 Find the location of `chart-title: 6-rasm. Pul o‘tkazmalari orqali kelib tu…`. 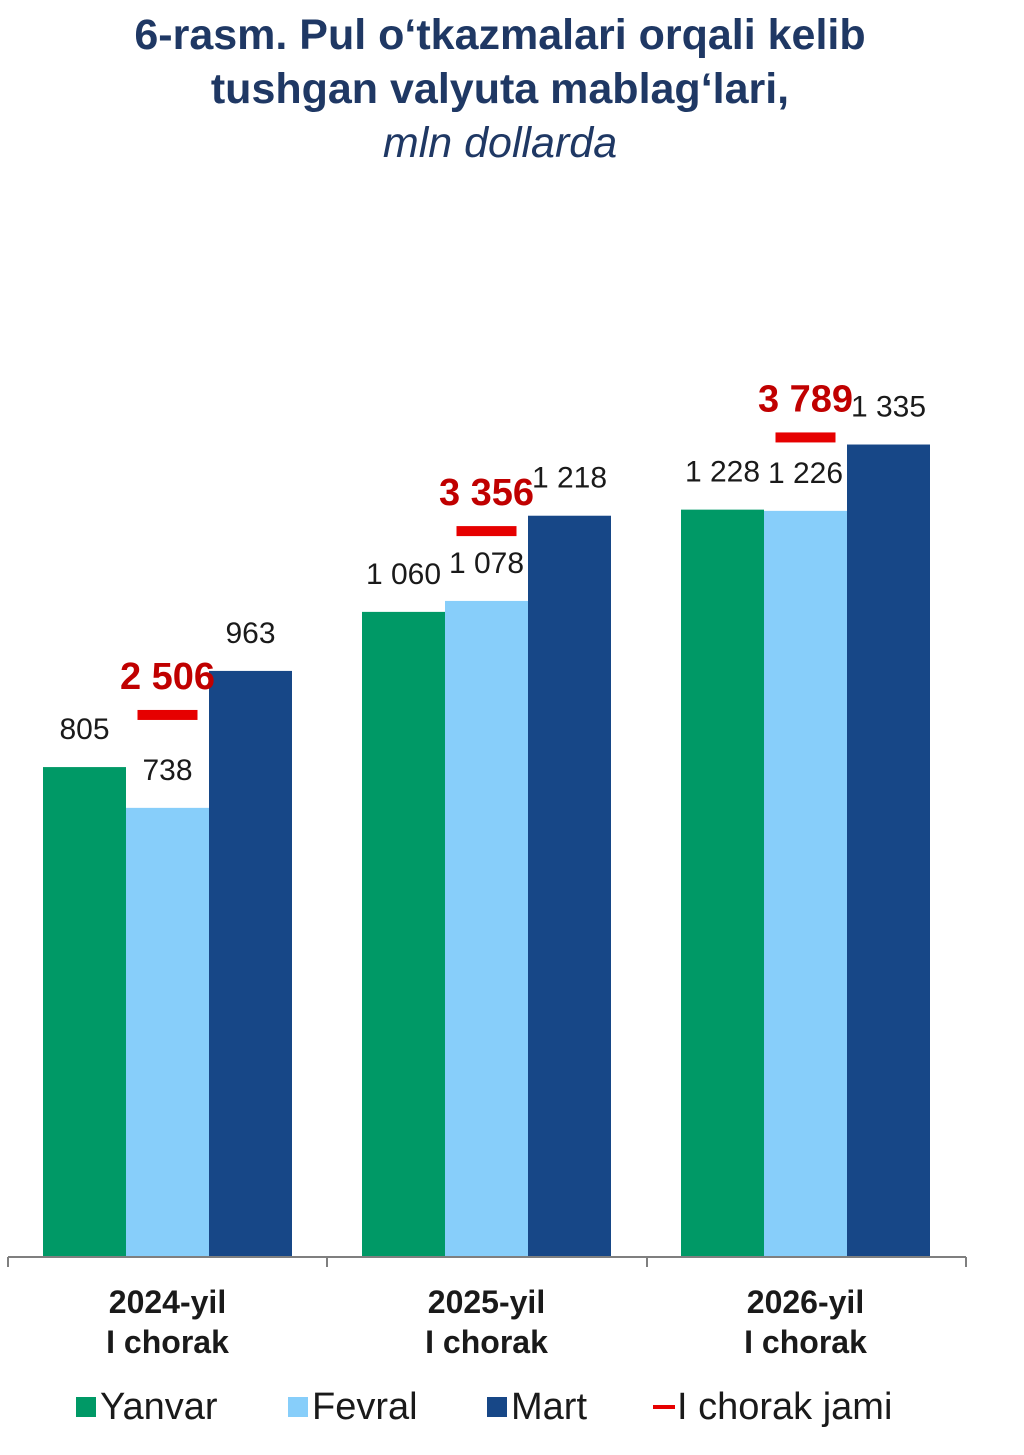

chart-title: 6-rasm. Pul o‘tkazmalari orqali kelib tu… is located at coordinates (500, 89).